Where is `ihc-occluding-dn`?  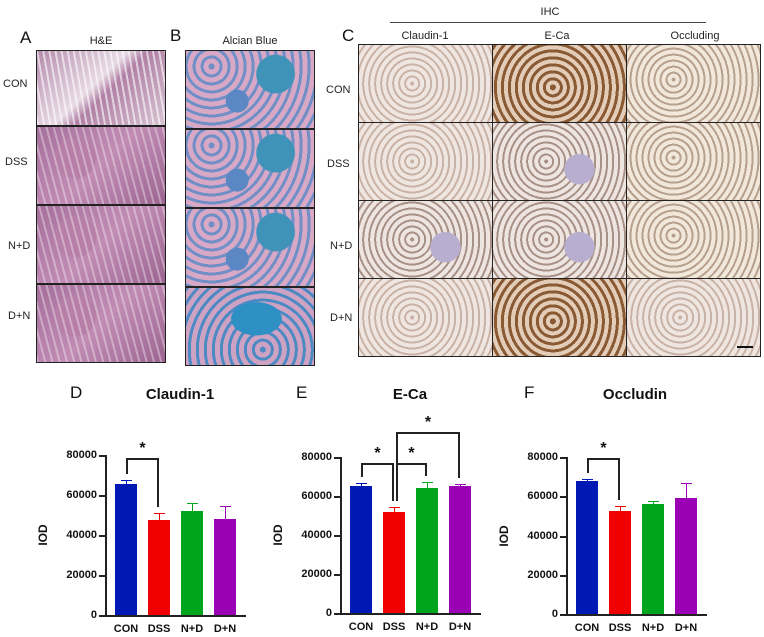
ihc-occluding-dn is located at coordinates (693, 317).